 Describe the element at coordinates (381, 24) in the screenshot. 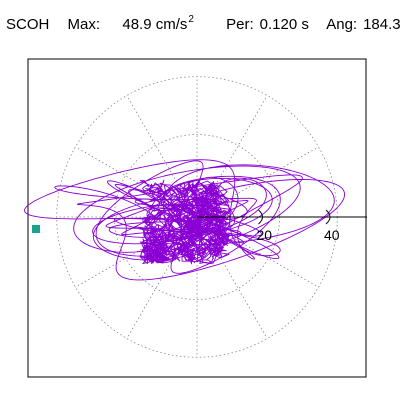

I see `angle-value: 184.3` at that location.